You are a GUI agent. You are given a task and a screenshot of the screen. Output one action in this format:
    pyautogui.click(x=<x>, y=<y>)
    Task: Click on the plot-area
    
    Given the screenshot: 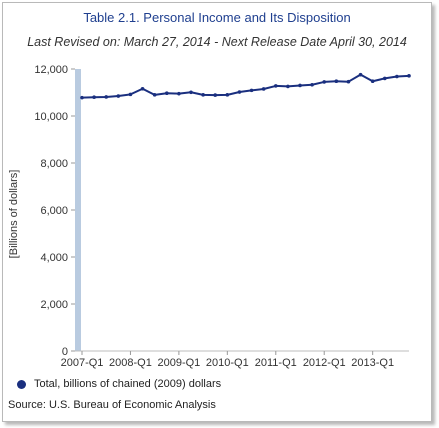 What is the action you would take?
    pyautogui.click(x=245, y=86)
    